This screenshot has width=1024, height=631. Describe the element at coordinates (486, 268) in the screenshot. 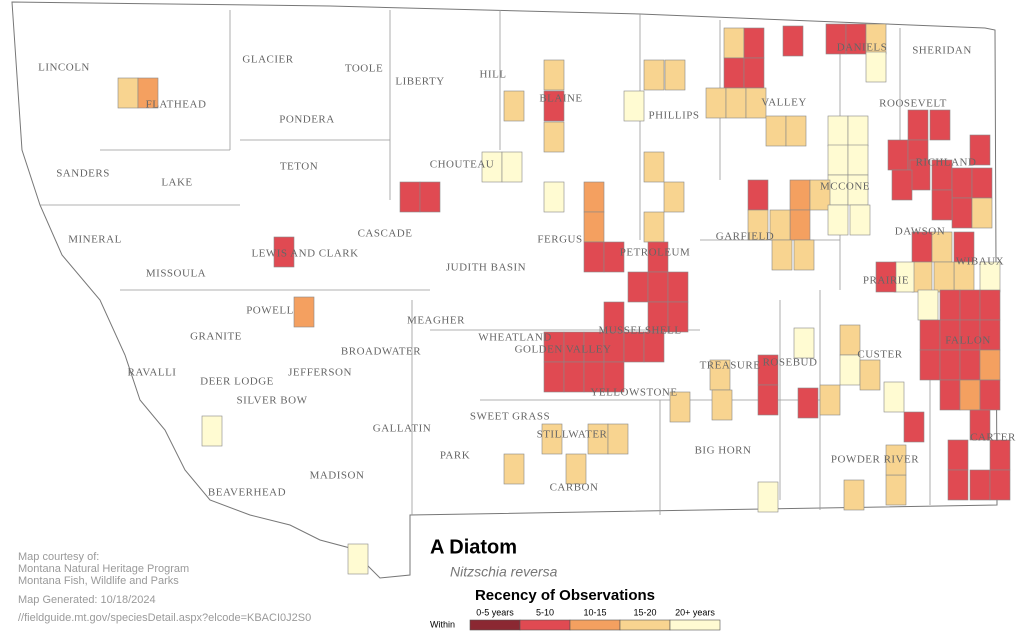

I see `county-label: JUDITH BASIN` at that location.